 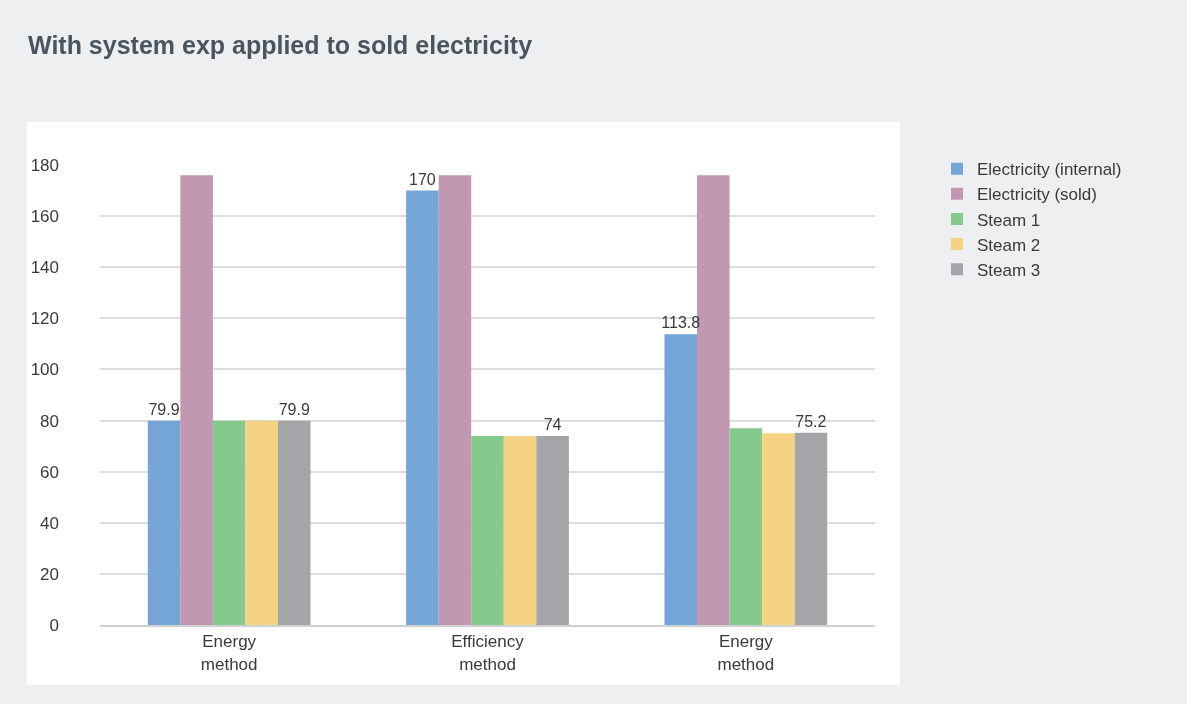 I want to click on chart-title: With system exp applied to sold electricity, so click(x=280, y=44).